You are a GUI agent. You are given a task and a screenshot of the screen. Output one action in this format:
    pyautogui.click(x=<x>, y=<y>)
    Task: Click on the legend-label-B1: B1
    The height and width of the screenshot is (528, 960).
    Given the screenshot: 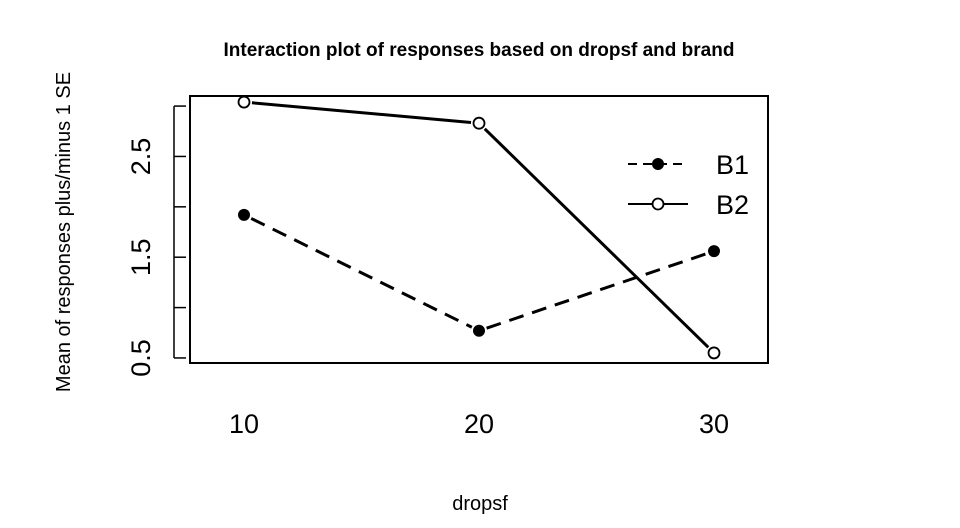 What is the action you would take?
    pyautogui.click(x=732, y=165)
    